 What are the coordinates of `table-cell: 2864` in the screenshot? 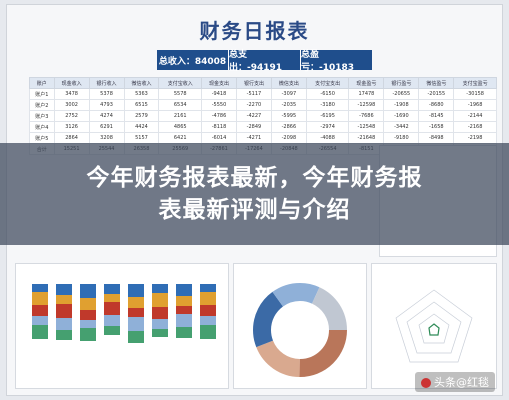 It's located at (71, 138).